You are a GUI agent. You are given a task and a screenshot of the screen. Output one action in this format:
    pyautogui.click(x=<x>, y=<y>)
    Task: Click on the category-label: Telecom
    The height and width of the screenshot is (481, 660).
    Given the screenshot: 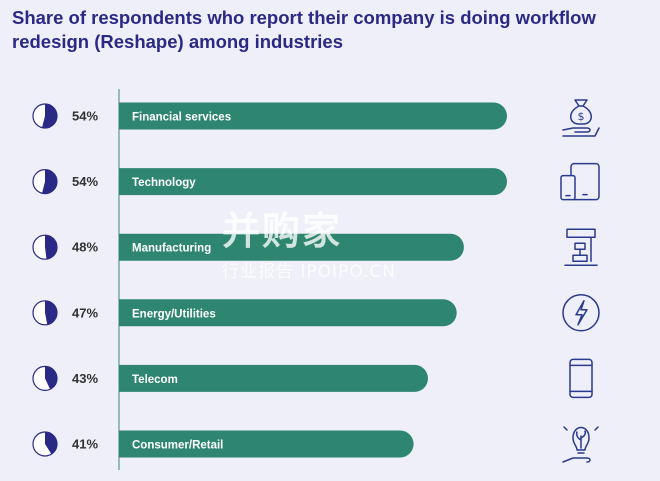 What is the action you would take?
    pyautogui.click(x=155, y=380)
    